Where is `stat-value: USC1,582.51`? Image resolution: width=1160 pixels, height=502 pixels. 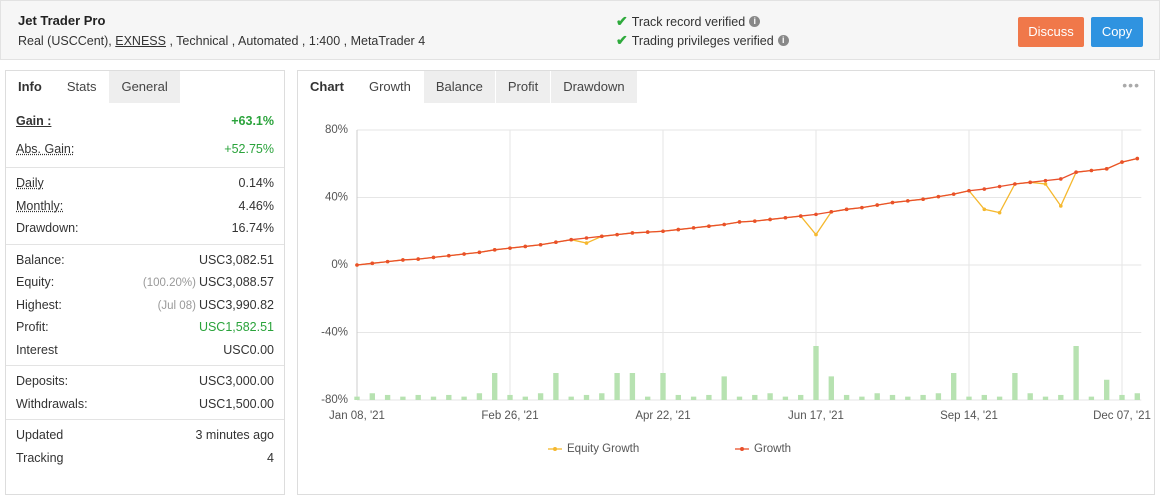
stat-value: USC1,582.51 is located at coordinates (236, 327).